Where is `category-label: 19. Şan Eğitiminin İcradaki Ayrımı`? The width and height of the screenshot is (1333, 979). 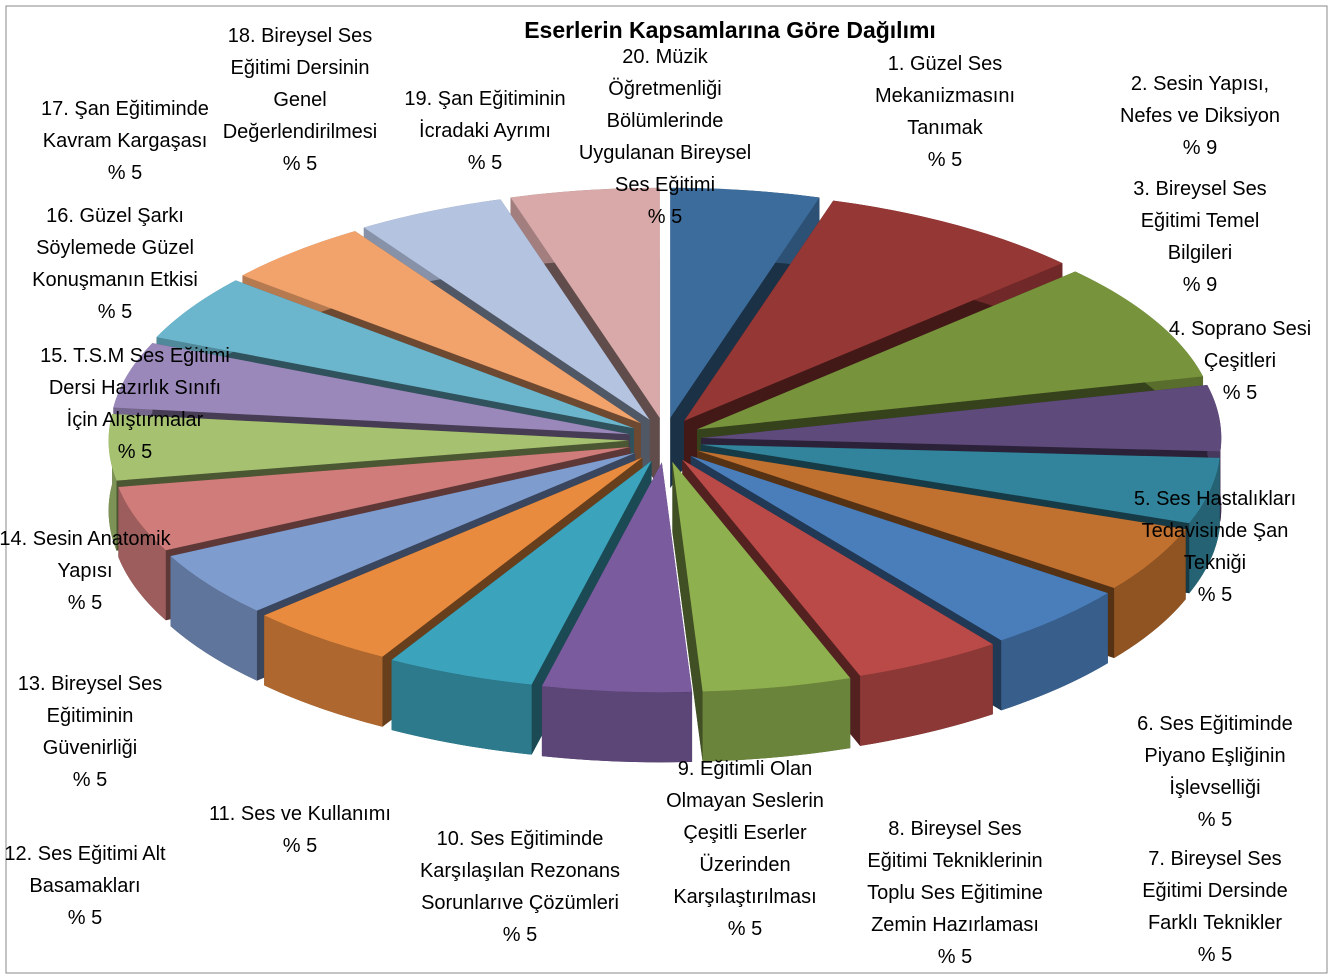 category-label: 19. Şan Eğitiminin İcradaki Ayrımı is located at coordinates (484, 115).